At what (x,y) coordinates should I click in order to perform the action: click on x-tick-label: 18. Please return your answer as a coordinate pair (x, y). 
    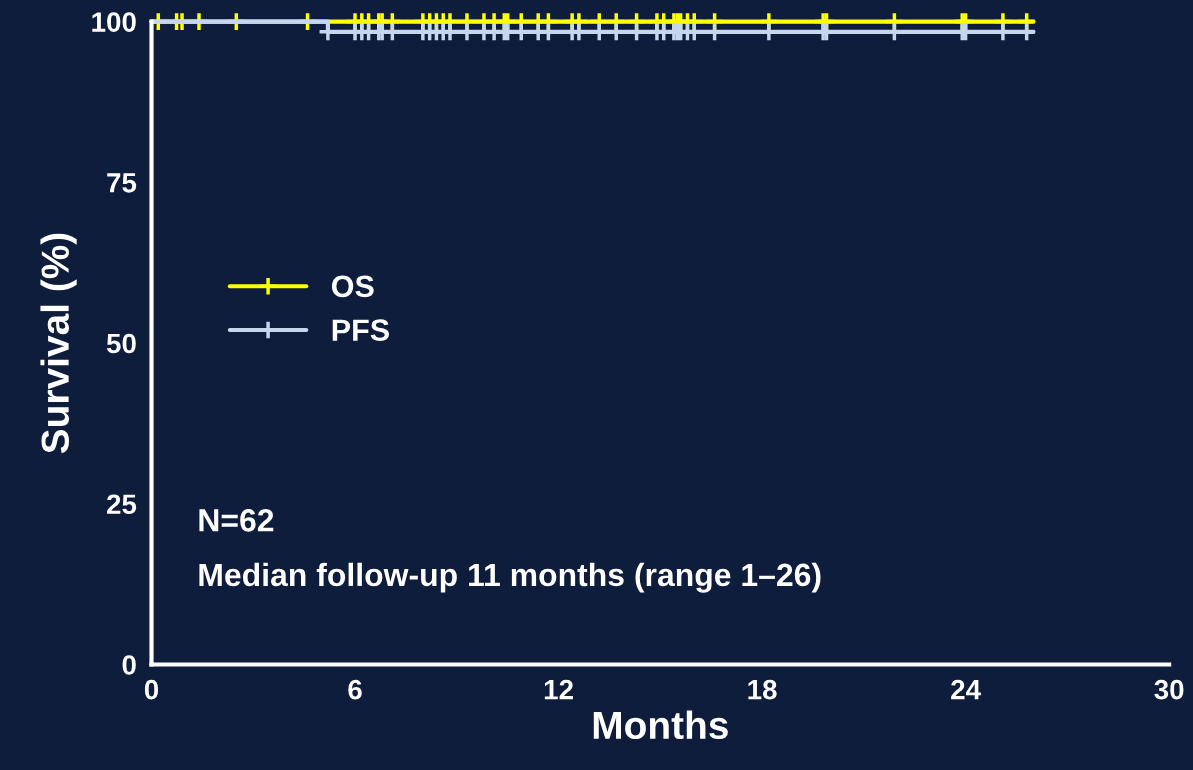
    Looking at the image, I should click on (762, 689).